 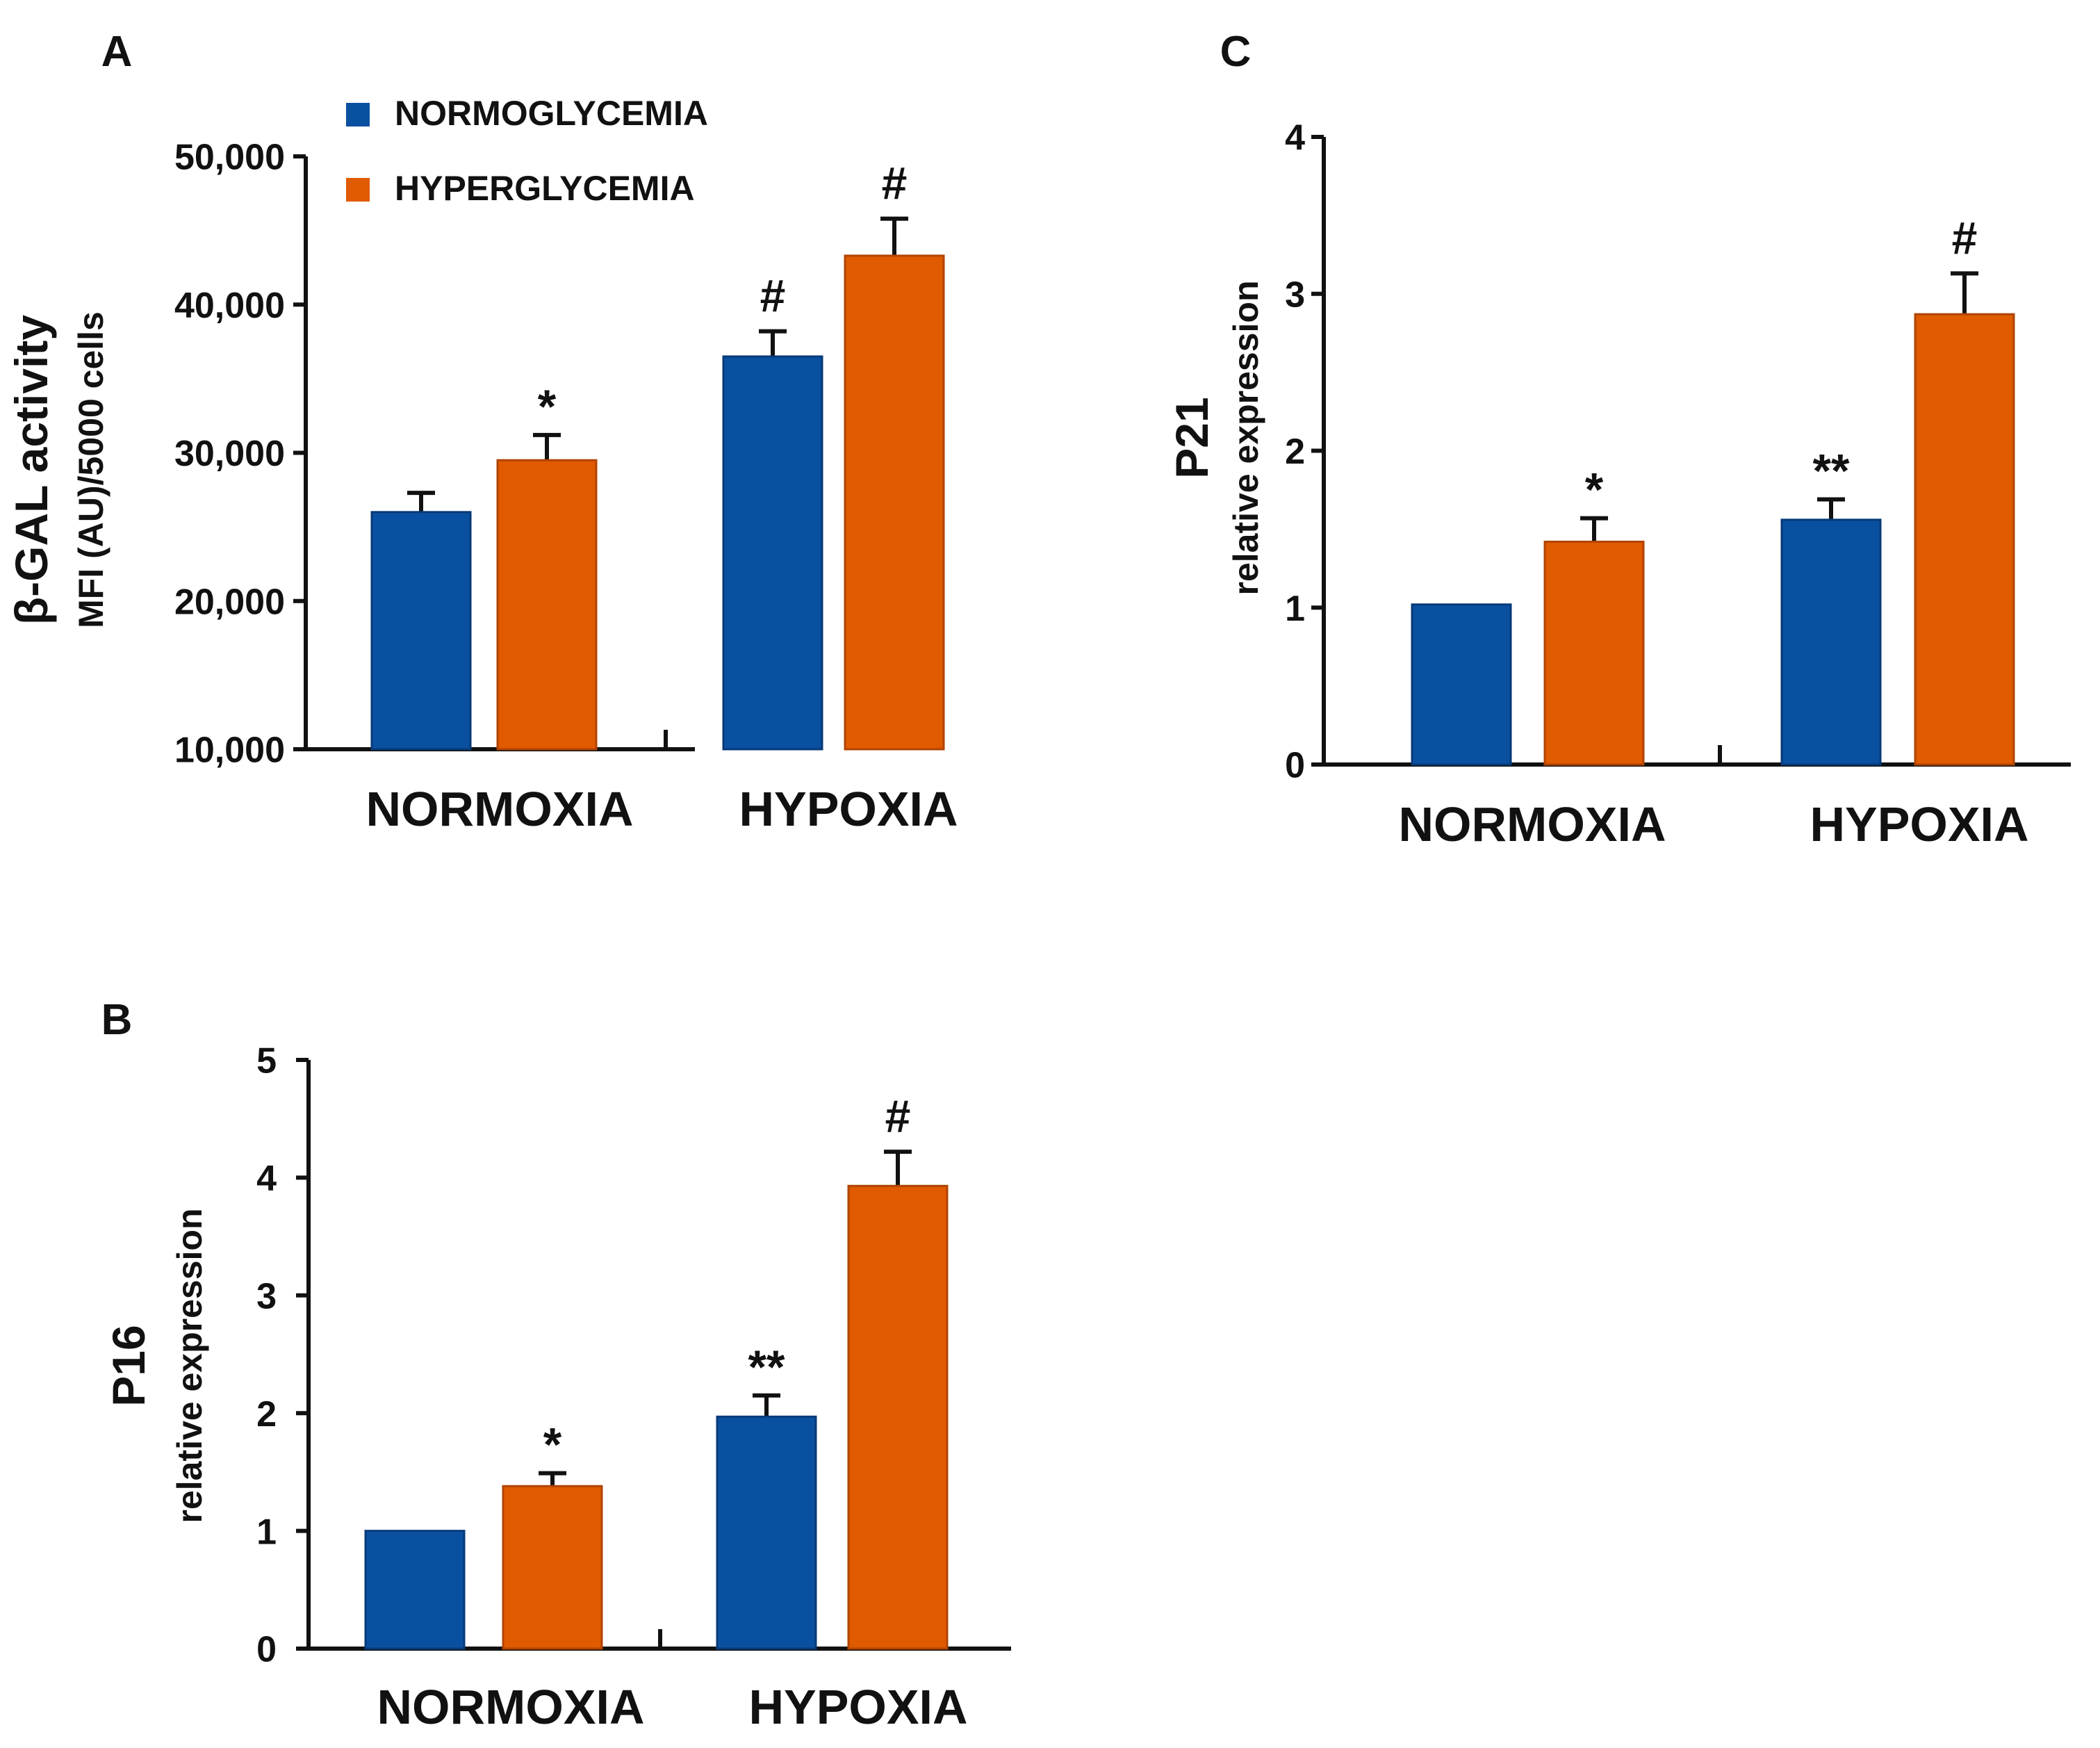 What do you see at coordinates (545, 188) in the screenshot?
I see `legend-label: HYPERGLYCEMIA` at bounding box center [545, 188].